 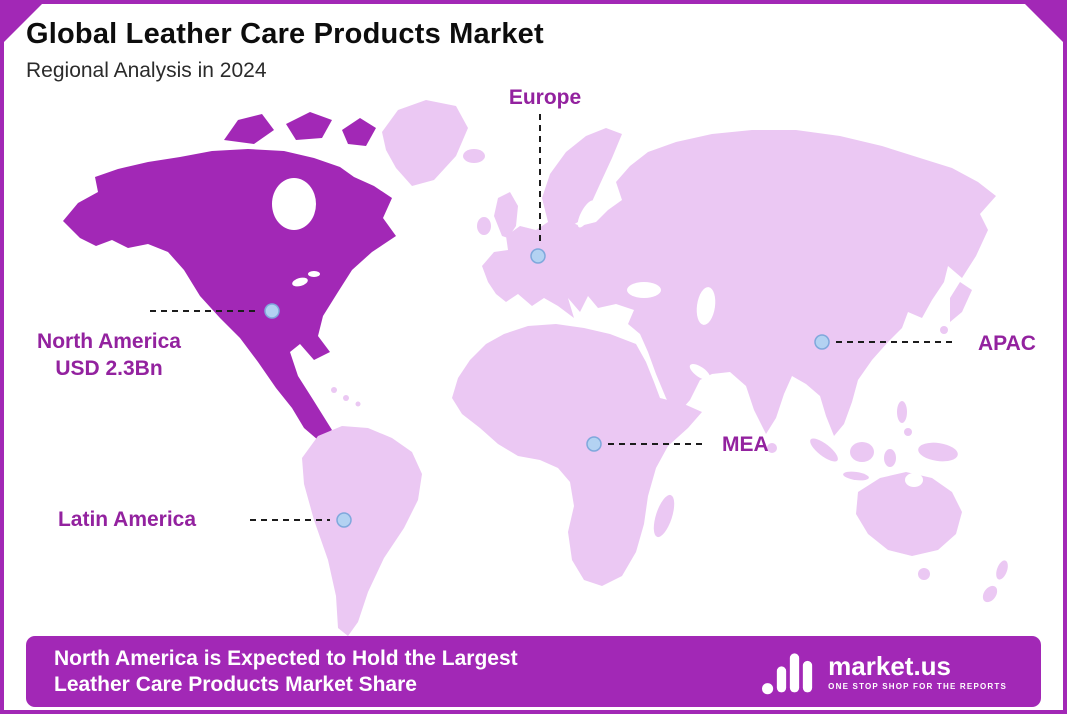 I want to click on brand-name: market.us, so click(x=890, y=665).